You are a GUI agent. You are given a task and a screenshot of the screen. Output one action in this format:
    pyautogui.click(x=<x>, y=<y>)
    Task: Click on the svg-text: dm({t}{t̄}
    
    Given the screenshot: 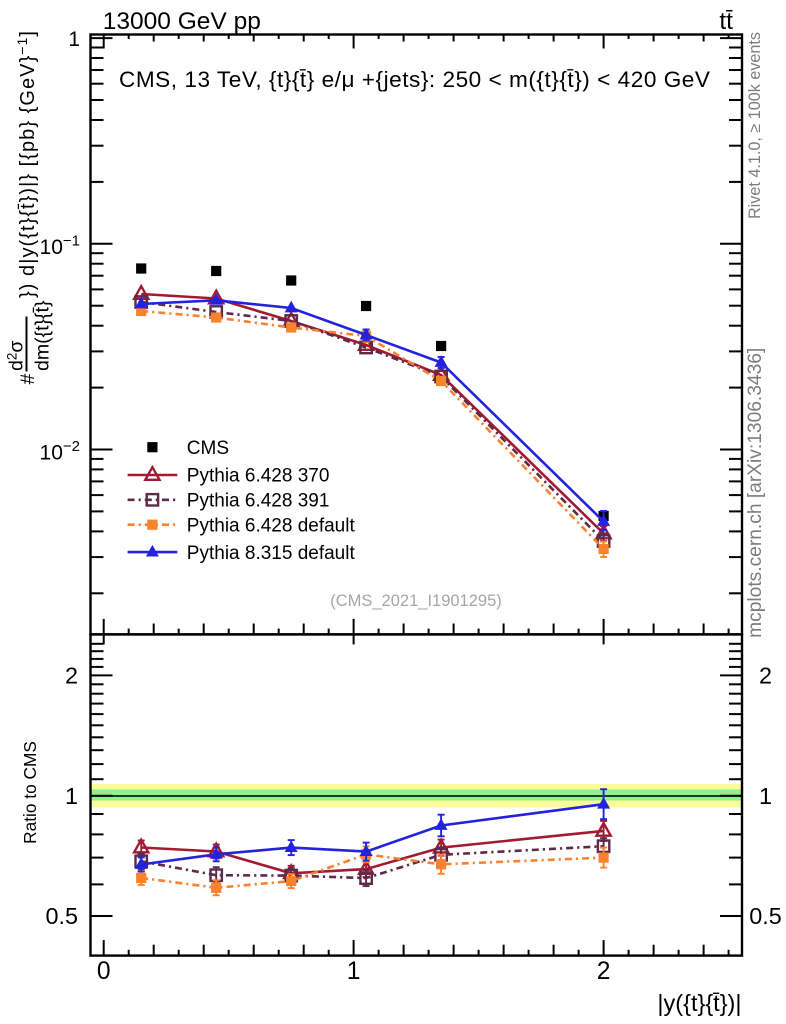 What is the action you would take?
    pyautogui.click(x=42, y=335)
    